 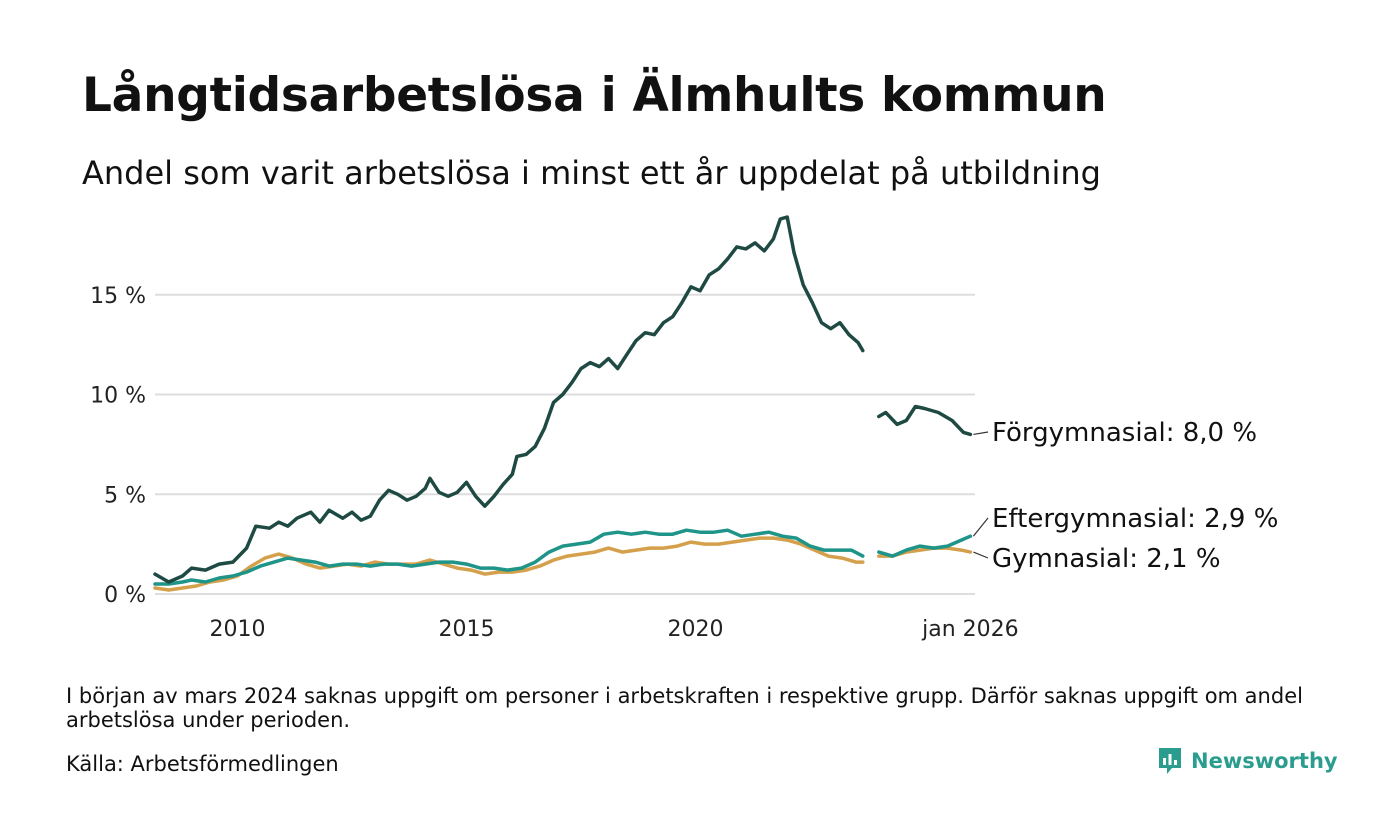 I want to click on y-tick-label: 10 %, so click(x=118, y=396).